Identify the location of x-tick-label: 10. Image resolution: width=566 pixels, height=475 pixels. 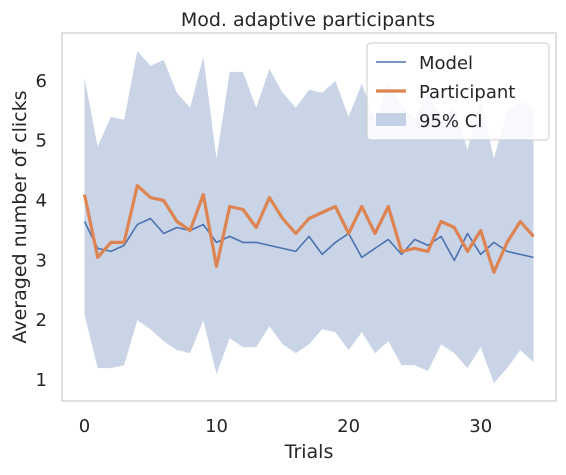
(216, 426).